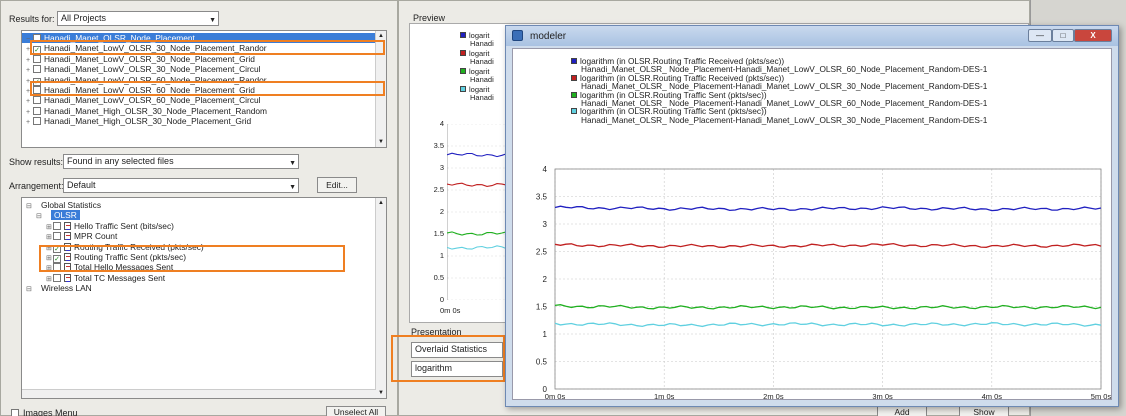  Describe the element at coordinates (429, 18) in the screenshot. I see `preview-title: Preview` at that location.